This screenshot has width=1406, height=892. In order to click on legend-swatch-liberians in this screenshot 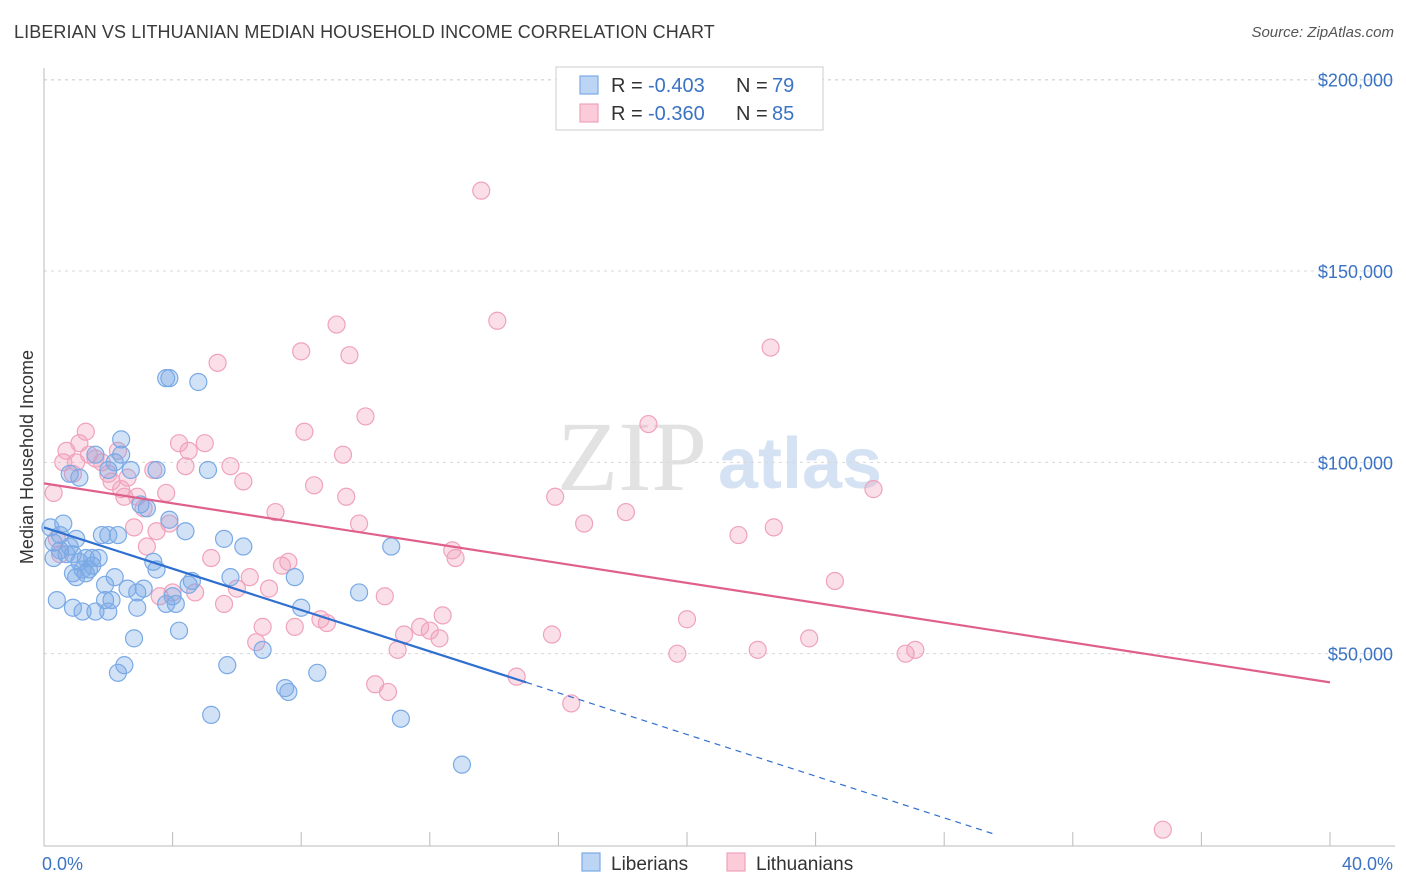, I will do `click(589, 85)`.